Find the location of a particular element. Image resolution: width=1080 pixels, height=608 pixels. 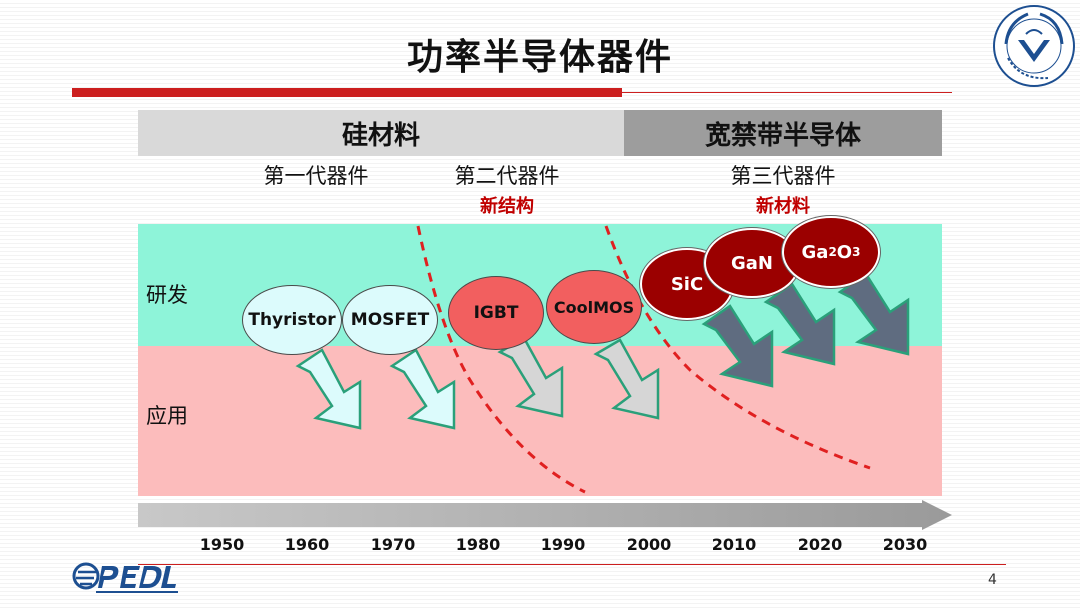

year-label: 2020 is located at coordinates (820, 544).